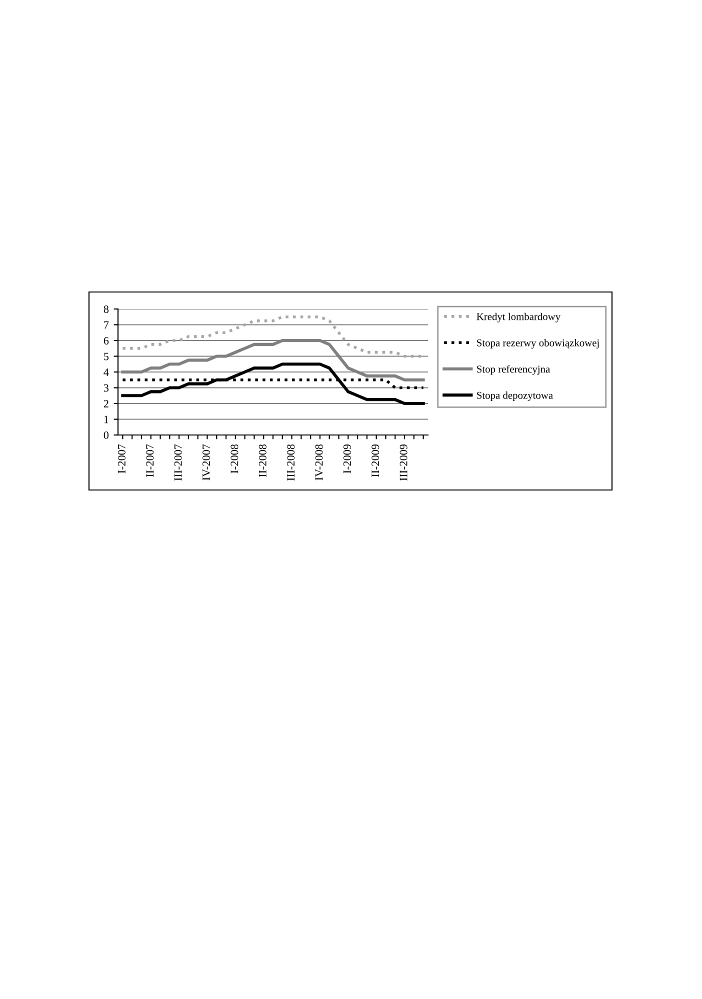  I want to click on x-tick-label: III-2009, so click(404, 462).